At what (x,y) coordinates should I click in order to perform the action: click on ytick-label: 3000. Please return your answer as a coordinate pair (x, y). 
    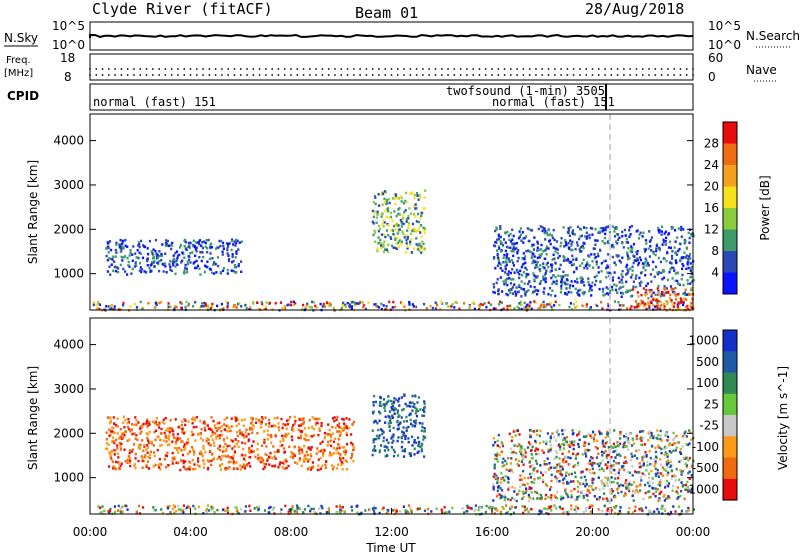
    Looking at the image, I should click on (68, 185).